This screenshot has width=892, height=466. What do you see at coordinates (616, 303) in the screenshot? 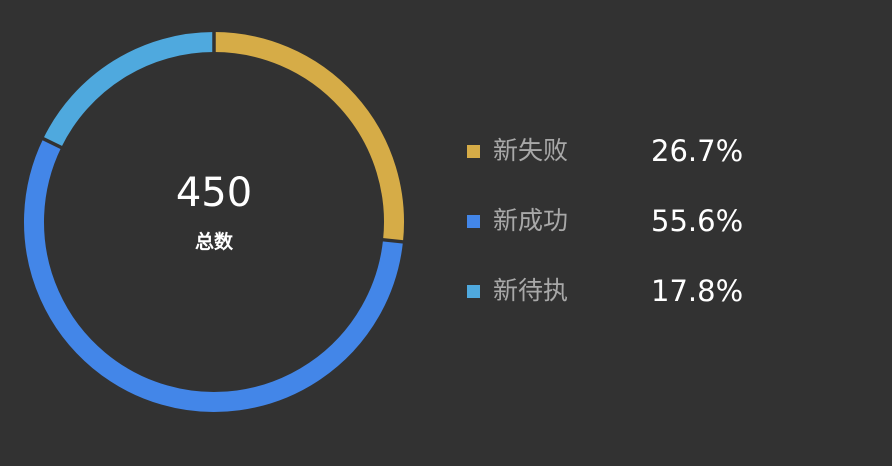
I see `legend-item: 新待执 17.8%` at bounding box center [616, 303].